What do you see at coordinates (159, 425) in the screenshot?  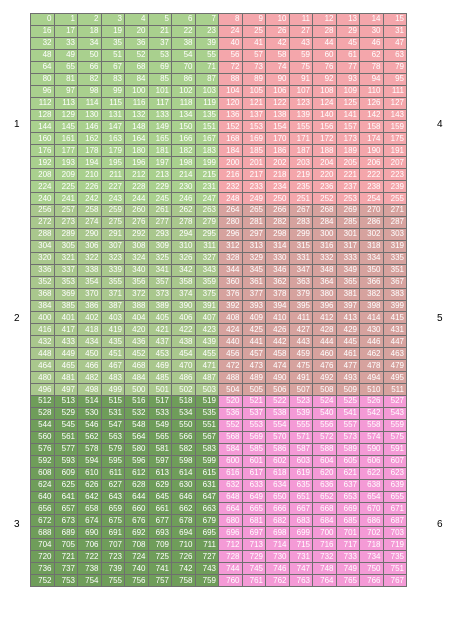 I see `grid-cell: 549` at bounding box center [159, 425].